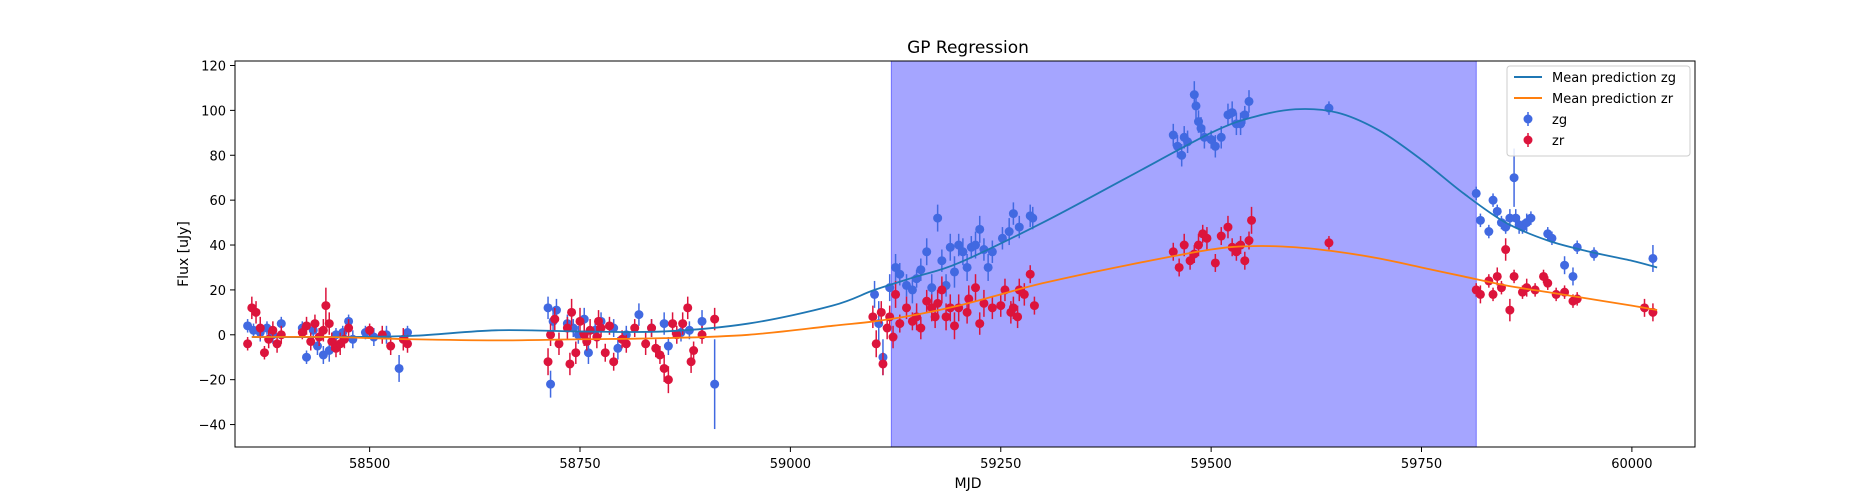 Image resolution: width=1875 pixels, height=504 pixels. I want to click on legend: Mean prediction zgMean prediction zrzgzr, so click(1598, 111).